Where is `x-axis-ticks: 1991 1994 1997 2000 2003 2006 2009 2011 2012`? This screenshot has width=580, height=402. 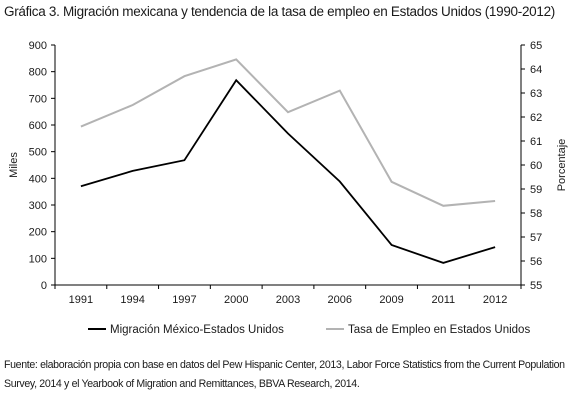 x-axis-ticks: 1991 1994 1997 2000 2003 2006 2009 2011 2012 is located at coordinates (288, 295).